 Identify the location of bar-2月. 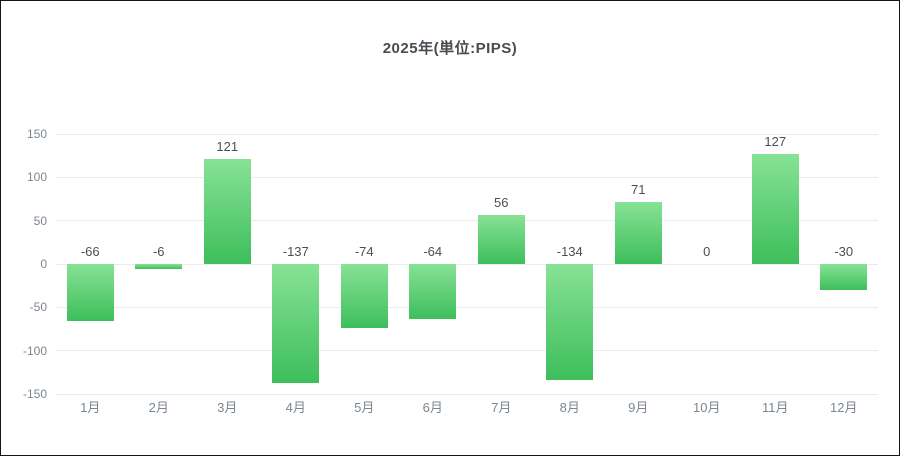
(159, 267).